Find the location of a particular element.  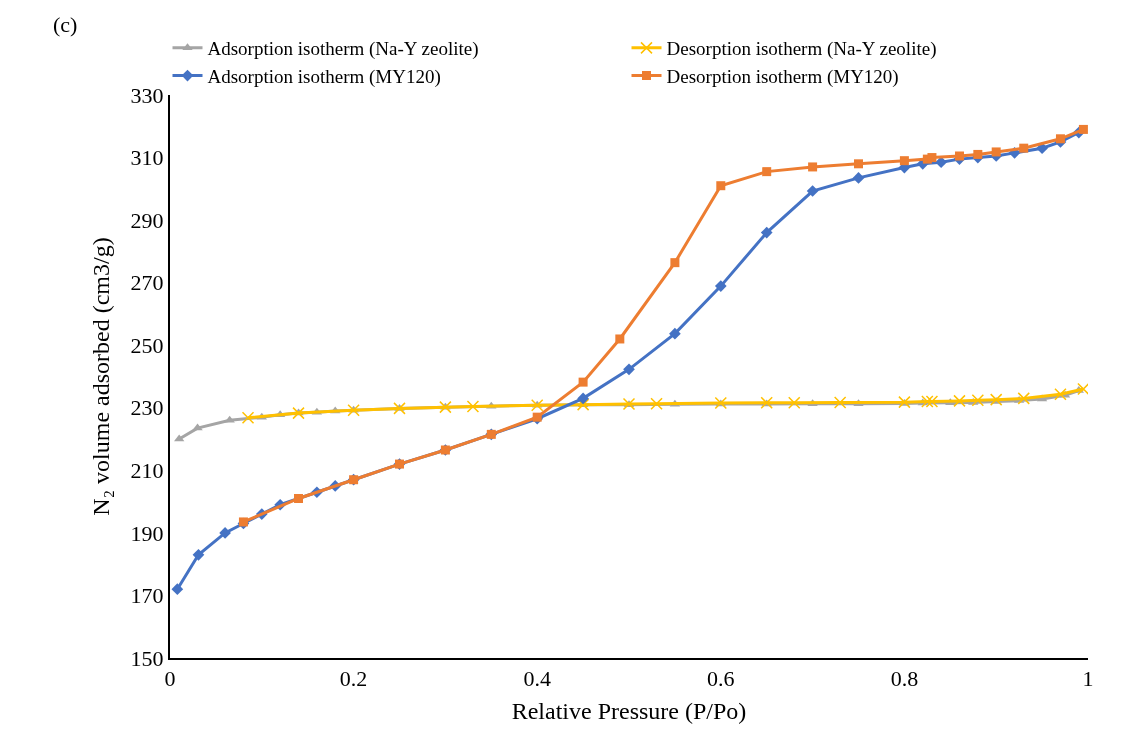

x-axis-title: Relative Pressure (P/Po) is located at coordinates (629, 711).